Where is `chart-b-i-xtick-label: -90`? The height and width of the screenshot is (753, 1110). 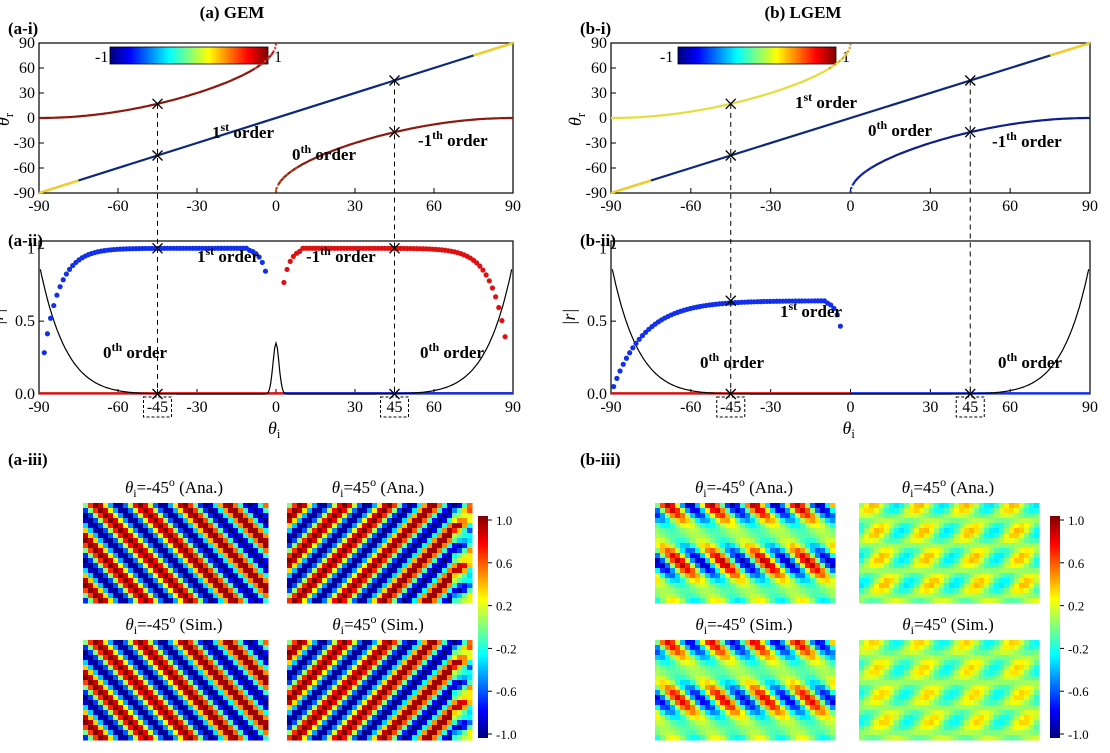 chart-b-i-xtick-label: -90 is located at coordinates (610, 206).